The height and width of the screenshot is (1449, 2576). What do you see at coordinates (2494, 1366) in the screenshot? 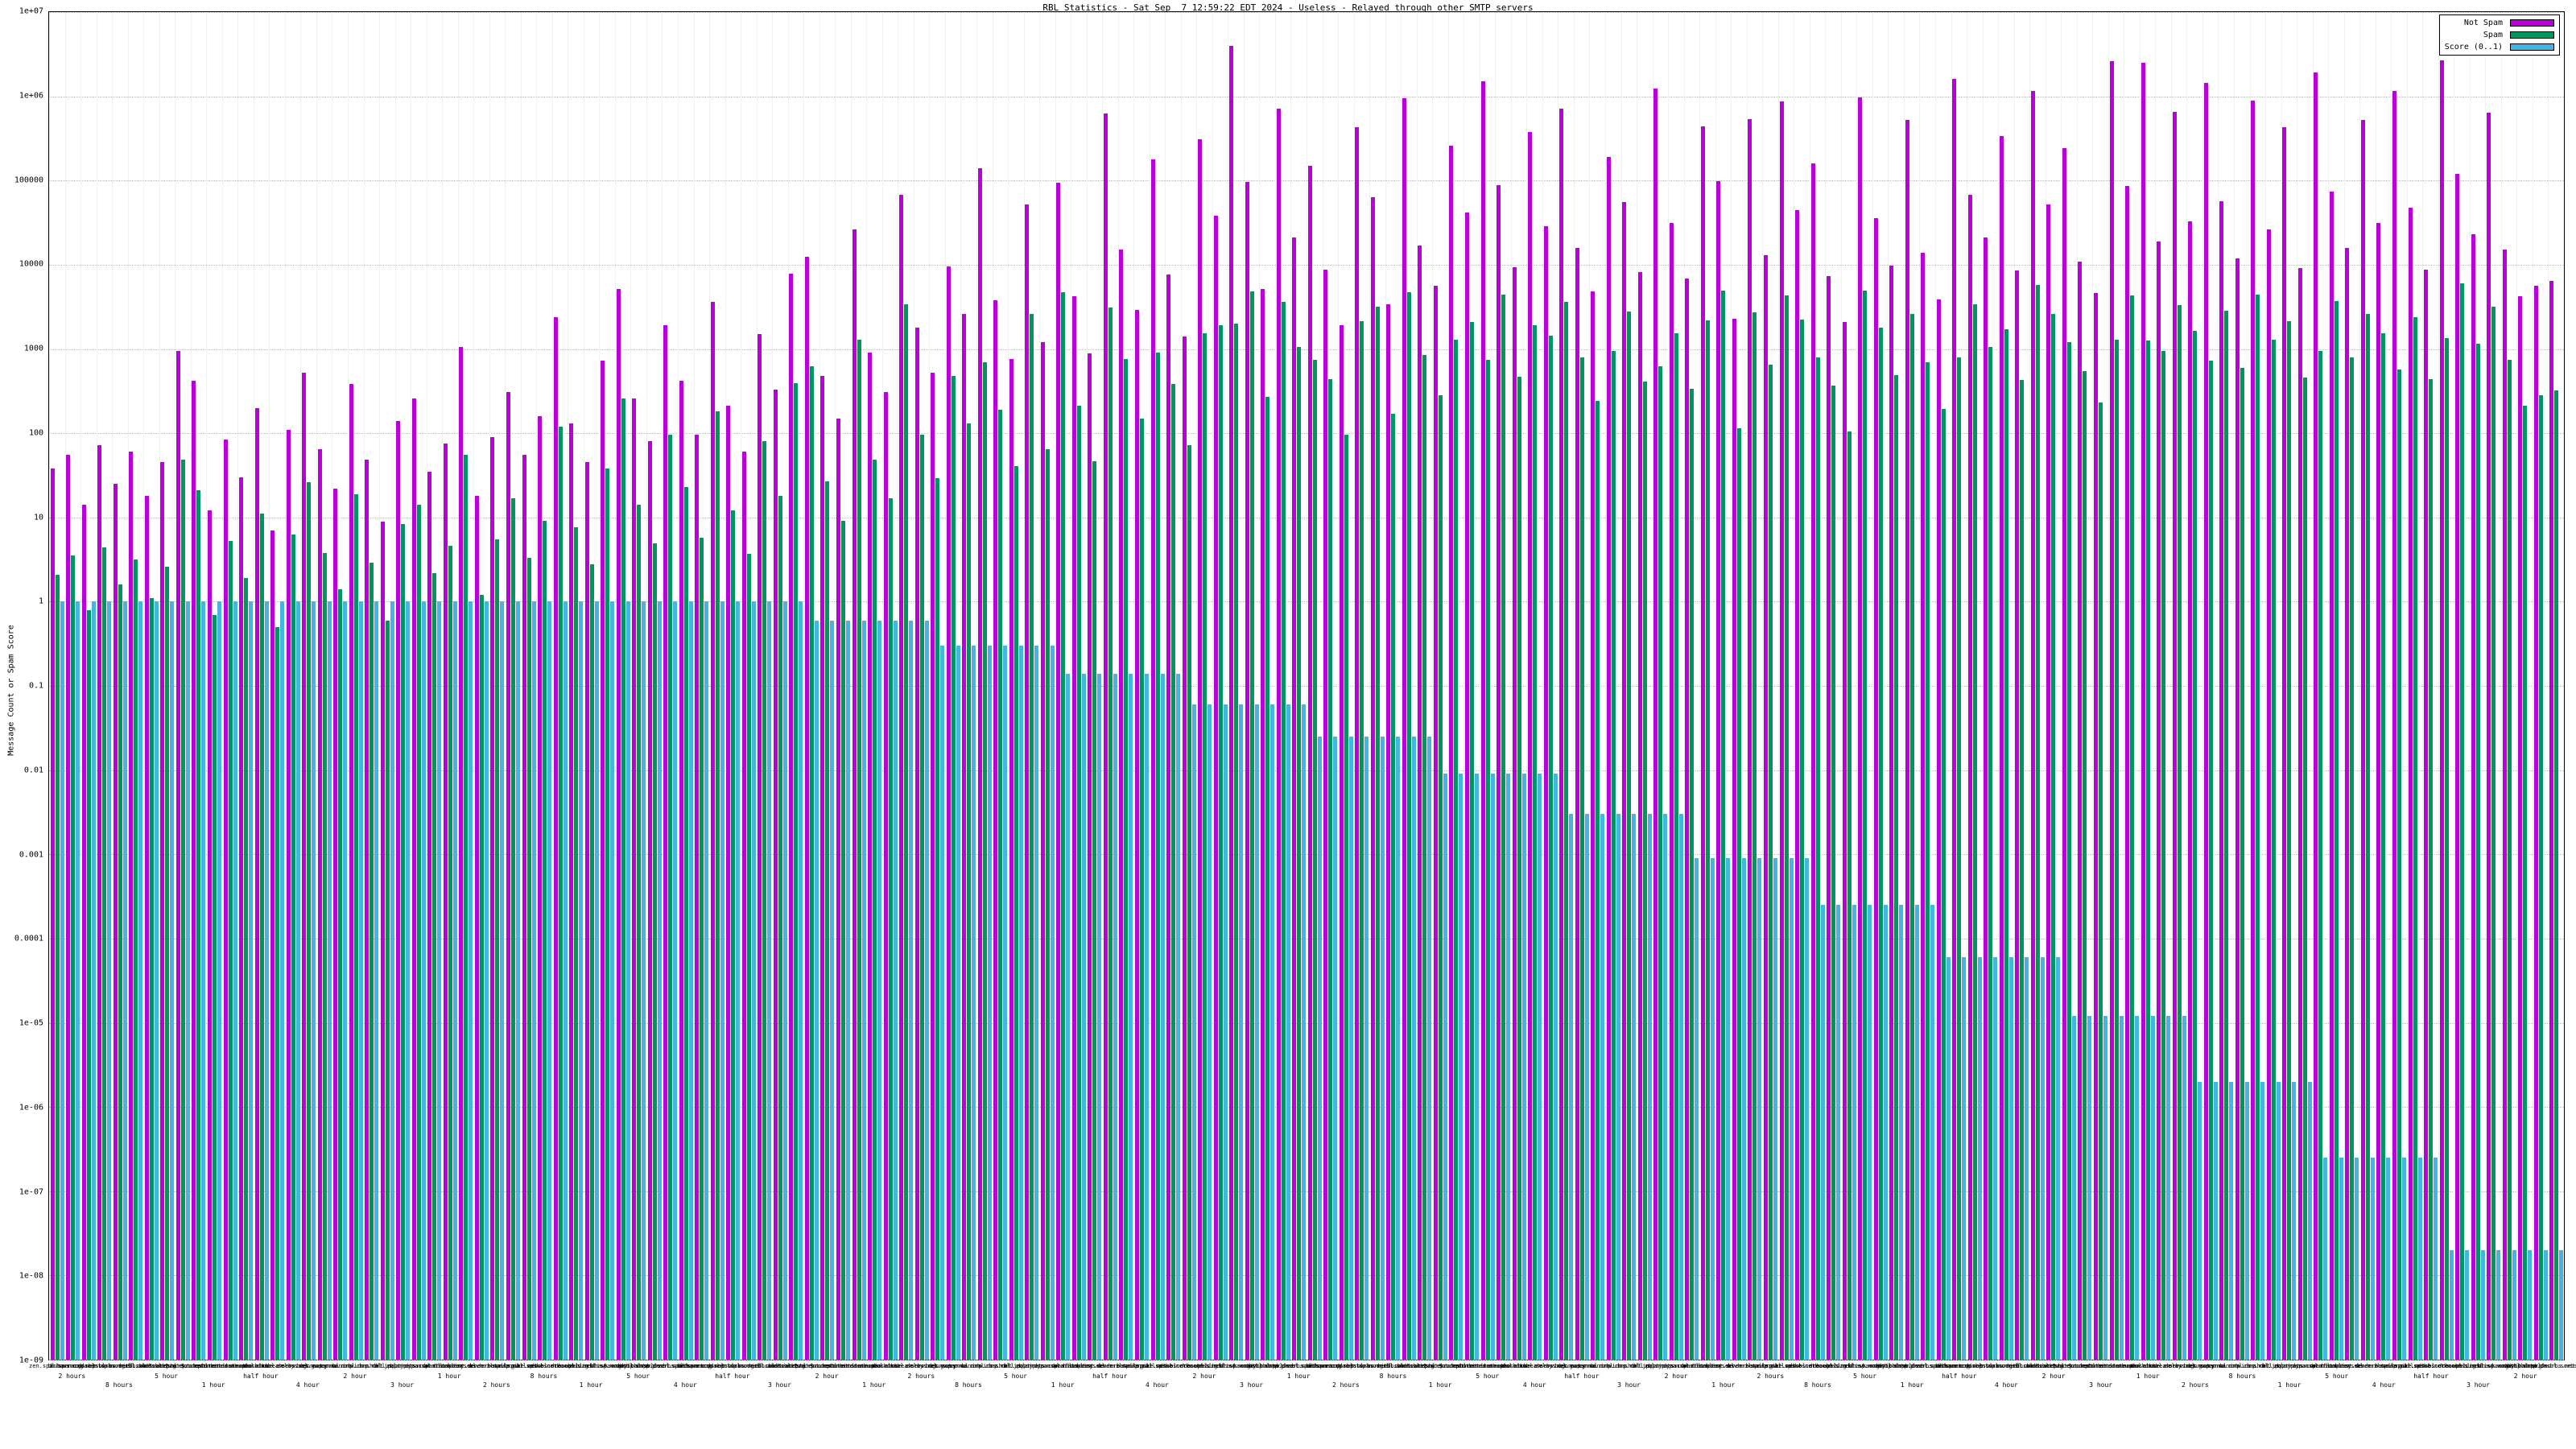
I see `x-host-label: blacklist.woody.ch` at bounding box center [2494, 1366].